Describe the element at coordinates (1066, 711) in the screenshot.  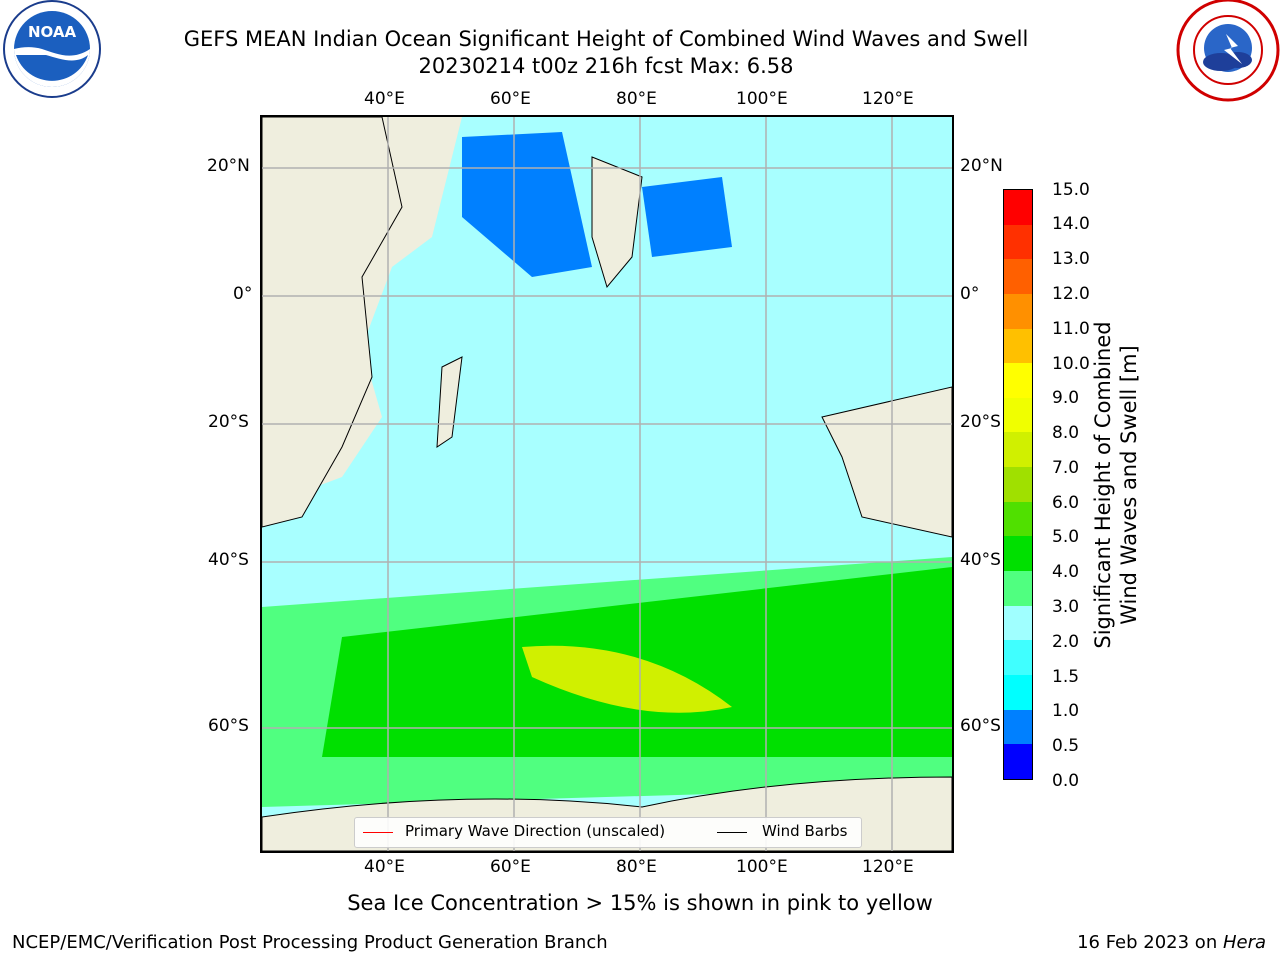
I see `colorbar-tick: 1.0` at that location.